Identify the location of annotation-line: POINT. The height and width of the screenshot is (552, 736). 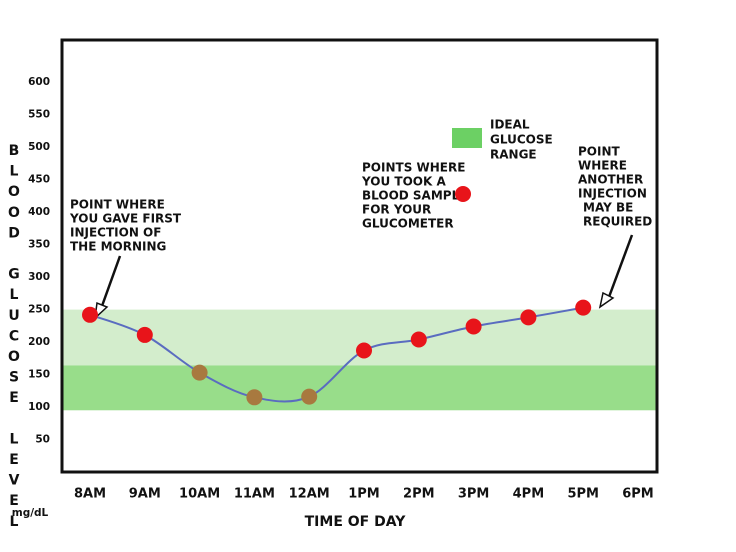
(599, 152).